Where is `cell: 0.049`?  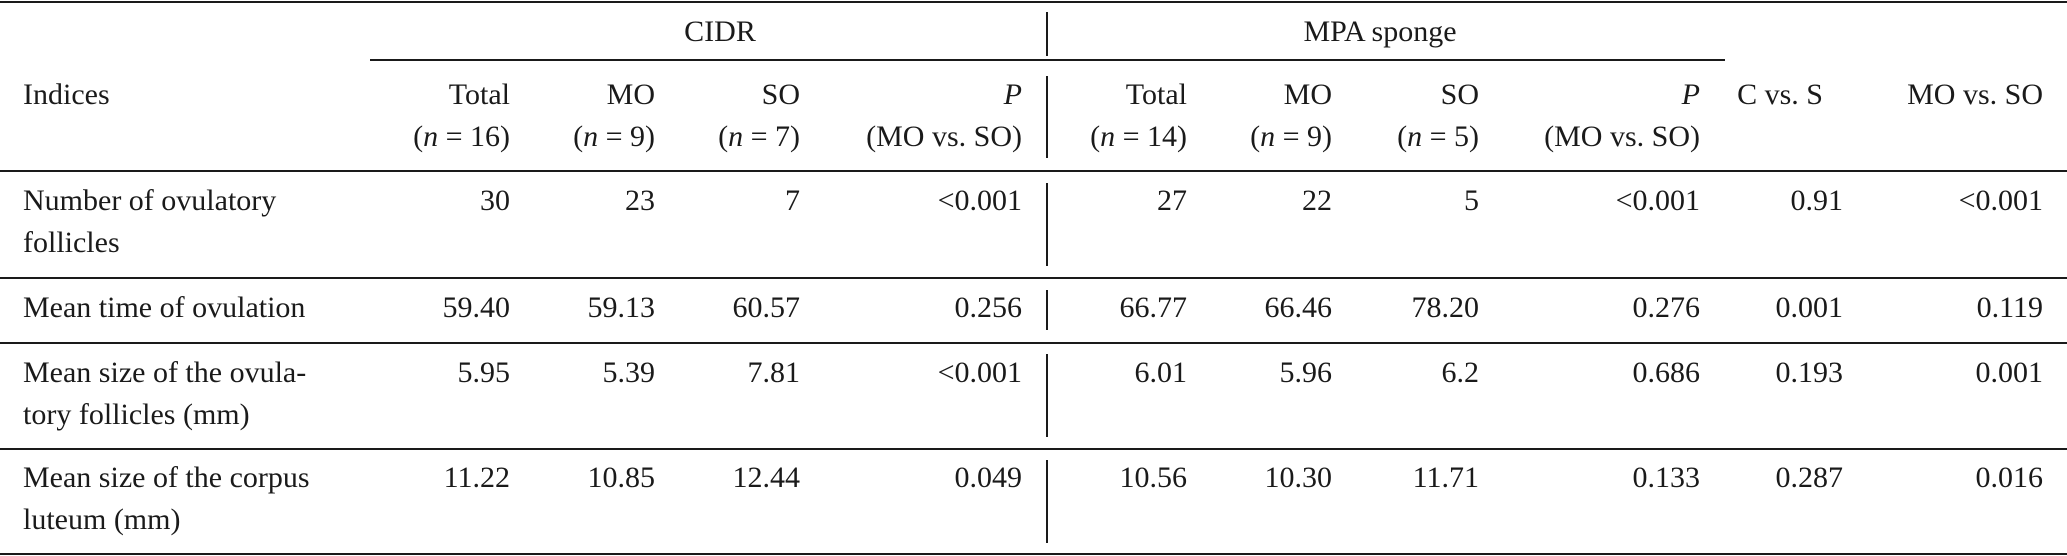 cell: 0.049 is located at coordinates (988, 477).